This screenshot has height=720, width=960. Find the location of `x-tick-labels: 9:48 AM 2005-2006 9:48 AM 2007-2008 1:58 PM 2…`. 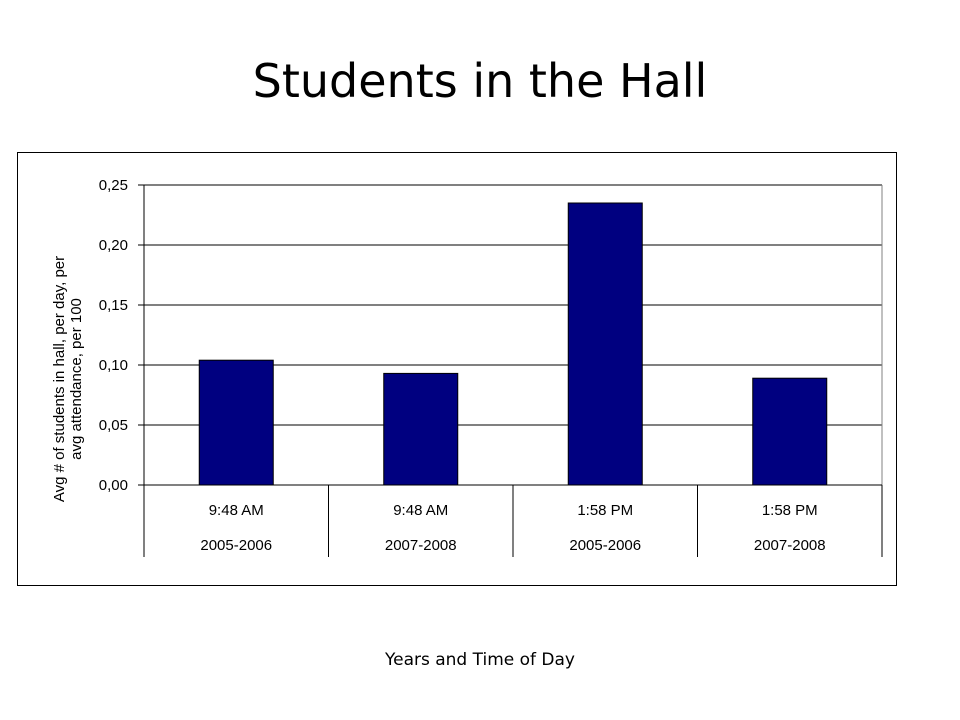

x-tick-labels: 9:48 AM 2005-2006 9:48 AM 2007-2008 1:58 PM 2… is located at coordinates (512, 528).